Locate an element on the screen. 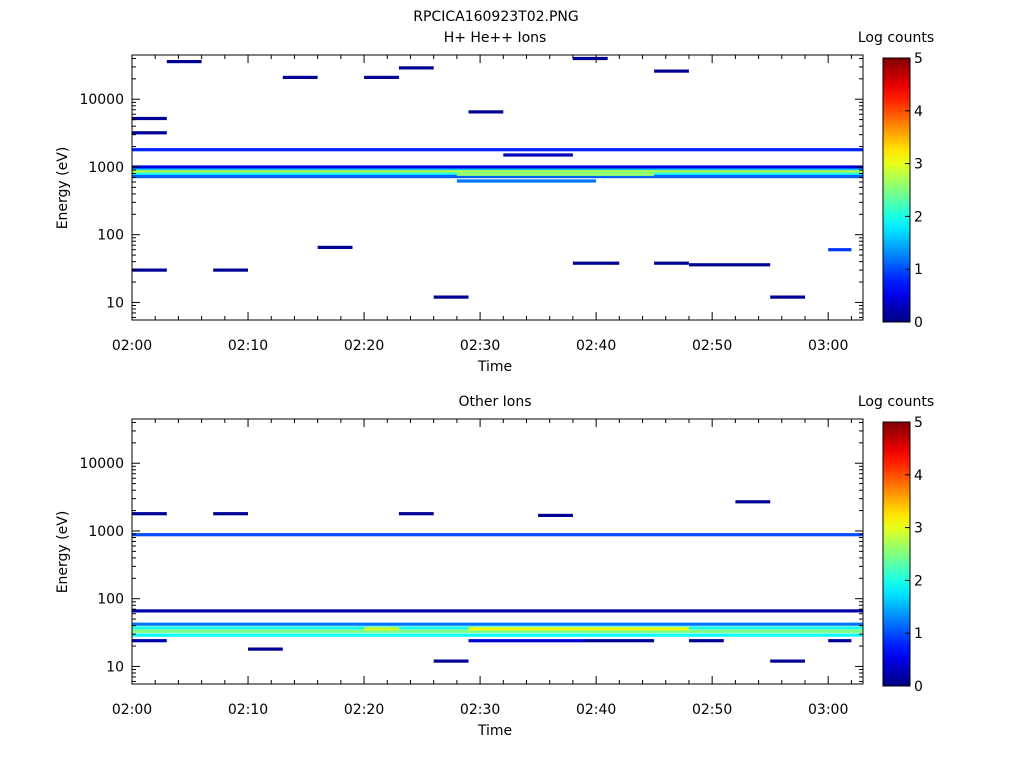 Image resolution: width=1024 pixels, height=768 pixels. figure-title: RPCICA160923T02.PNG is located at coordinates (495, 17).